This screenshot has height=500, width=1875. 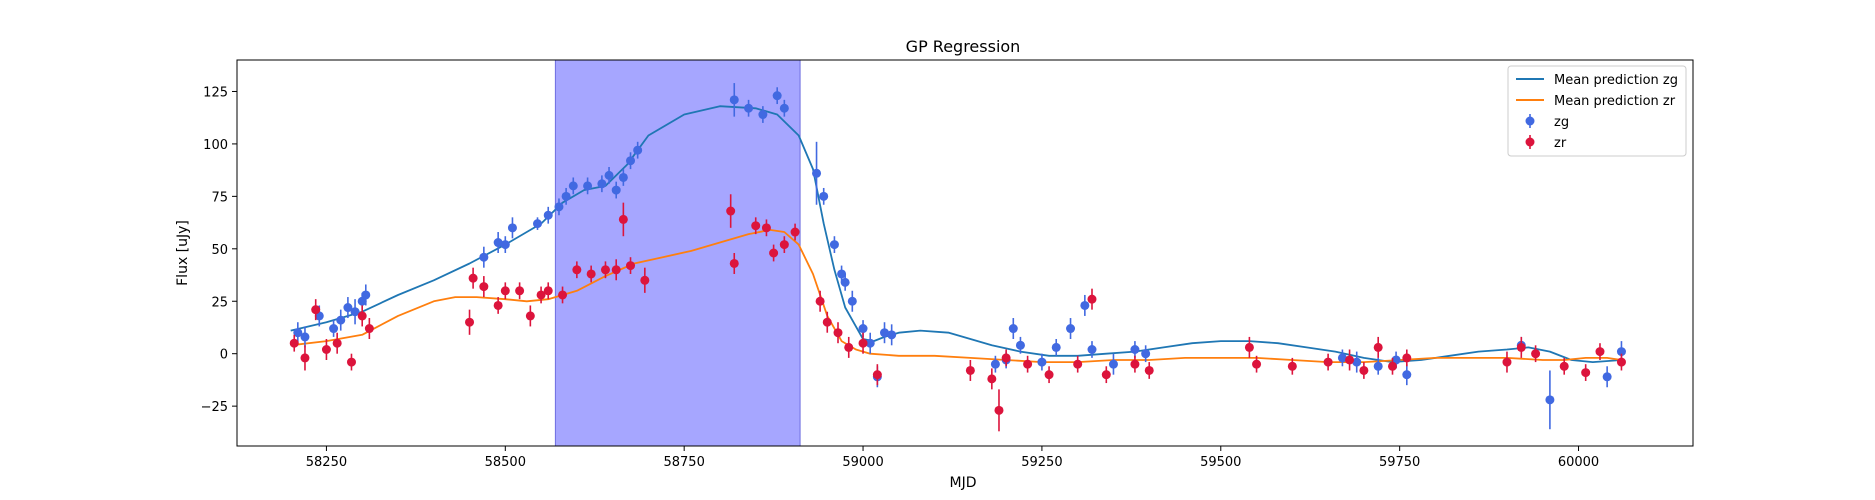 What do you see at coordinates (214, 407) in the screenshot?
I see `y-tick-label: −25` at bounding box center [214, 407].